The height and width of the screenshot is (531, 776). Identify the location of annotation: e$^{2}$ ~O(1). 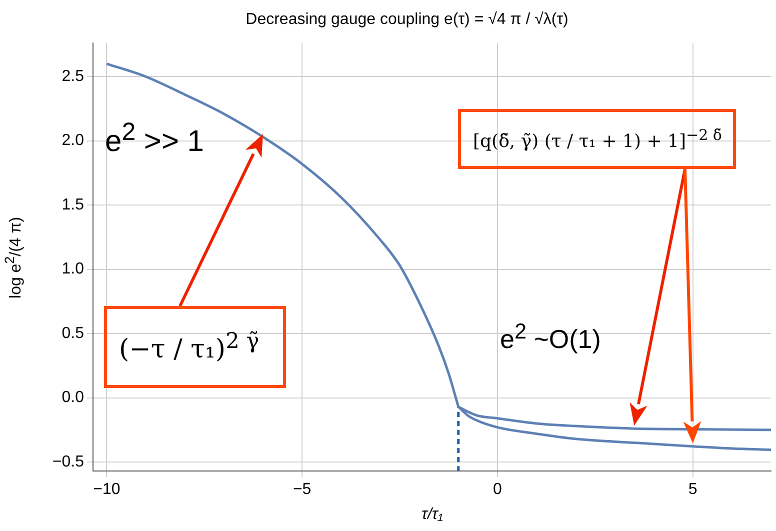
(550, 336).